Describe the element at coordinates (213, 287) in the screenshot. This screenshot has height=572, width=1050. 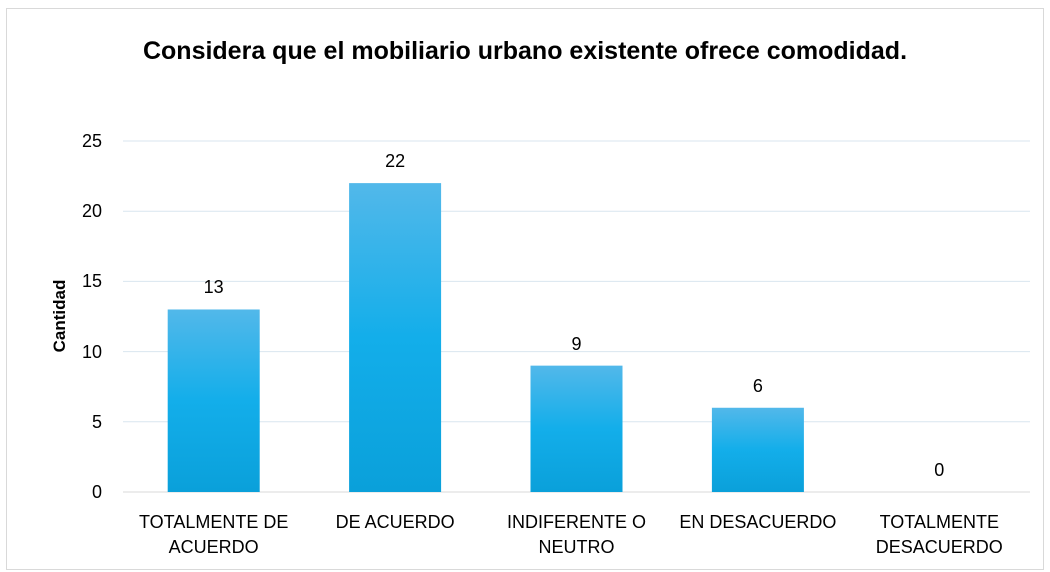
I see `data-label: 13` at that location.